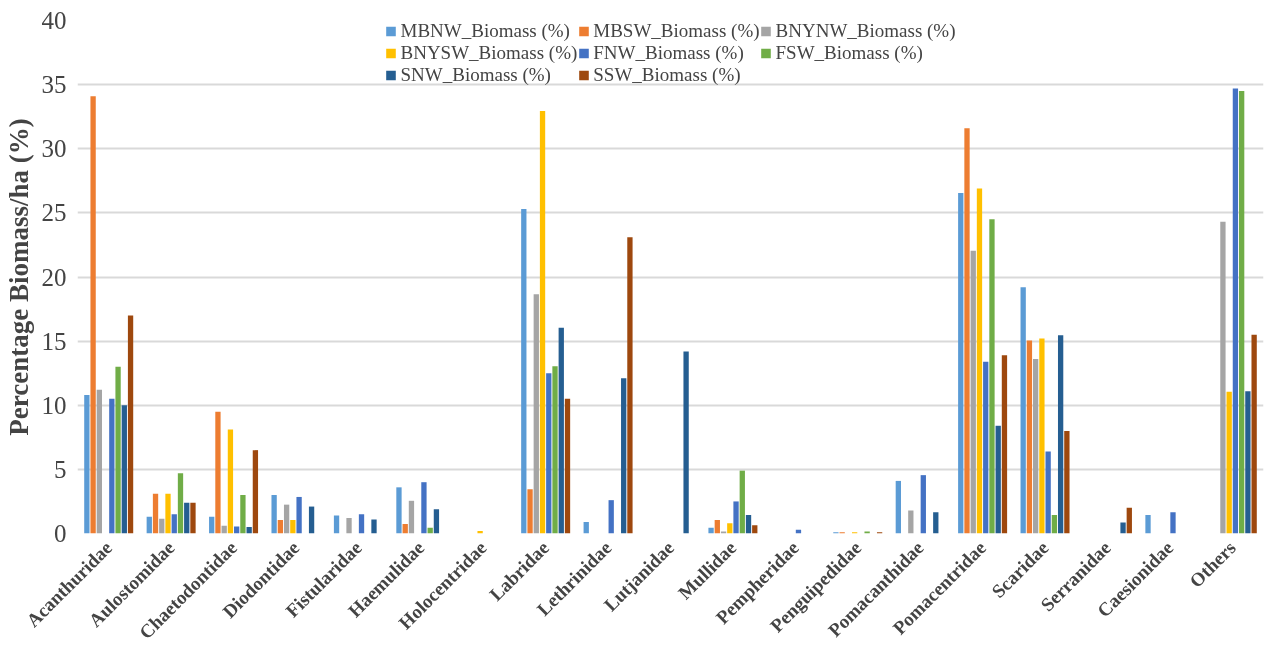  I want to click on legend-label: MBSW_Biomass (%), so click(676, 31).